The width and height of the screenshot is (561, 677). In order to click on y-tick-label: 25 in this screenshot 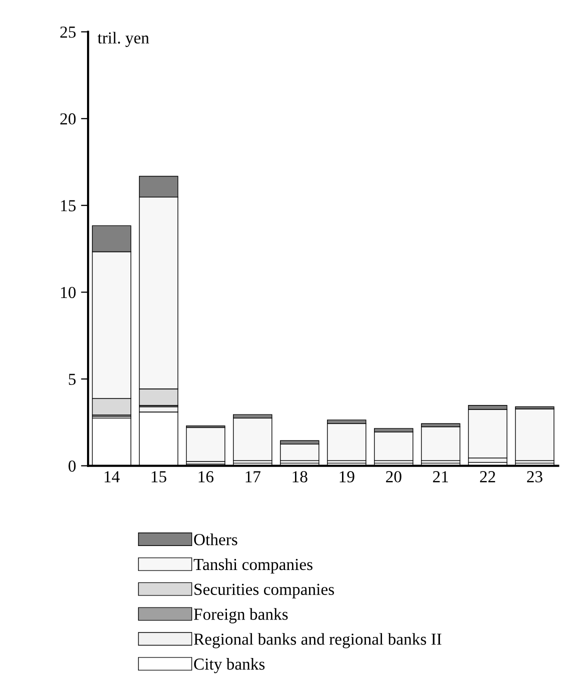, I will do `click(68, 32)`.